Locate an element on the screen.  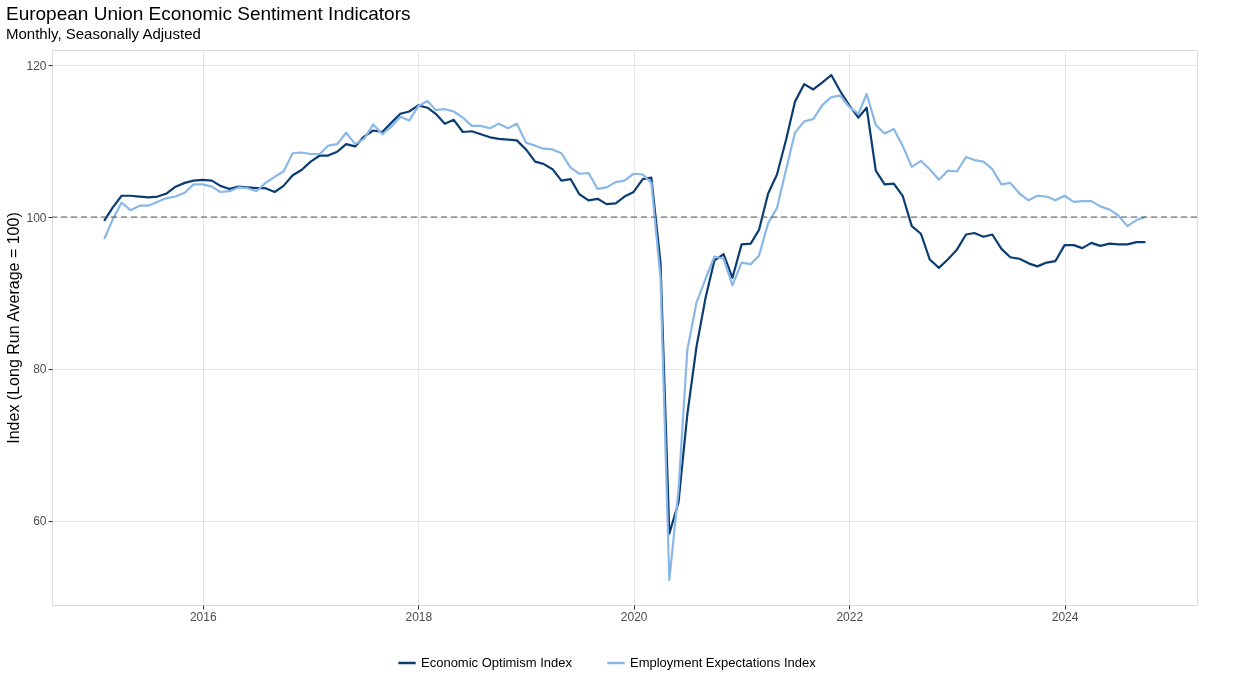
y-tick-label: 60 is located at coordinates (40, 521).